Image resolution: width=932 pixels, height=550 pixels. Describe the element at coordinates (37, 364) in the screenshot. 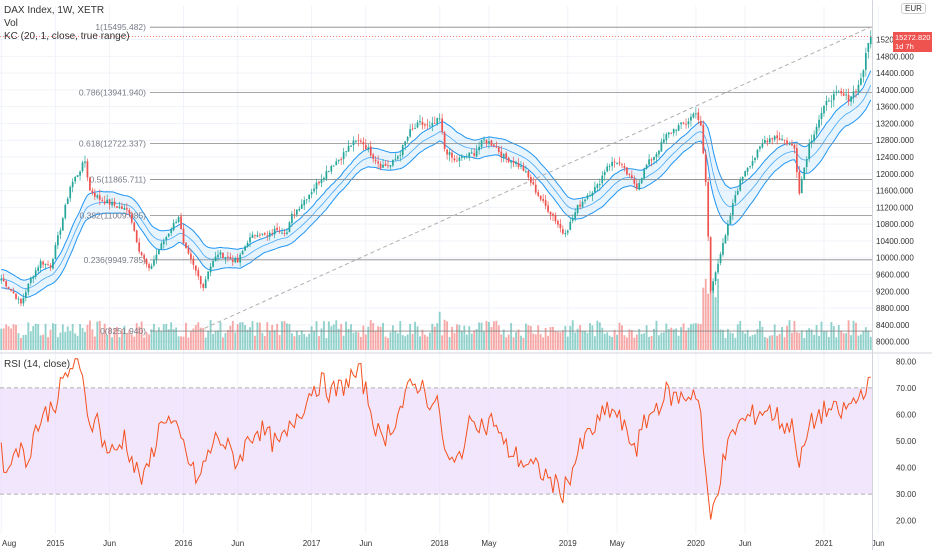

I see `rsi-legend: RSI (14, close)` at that location.